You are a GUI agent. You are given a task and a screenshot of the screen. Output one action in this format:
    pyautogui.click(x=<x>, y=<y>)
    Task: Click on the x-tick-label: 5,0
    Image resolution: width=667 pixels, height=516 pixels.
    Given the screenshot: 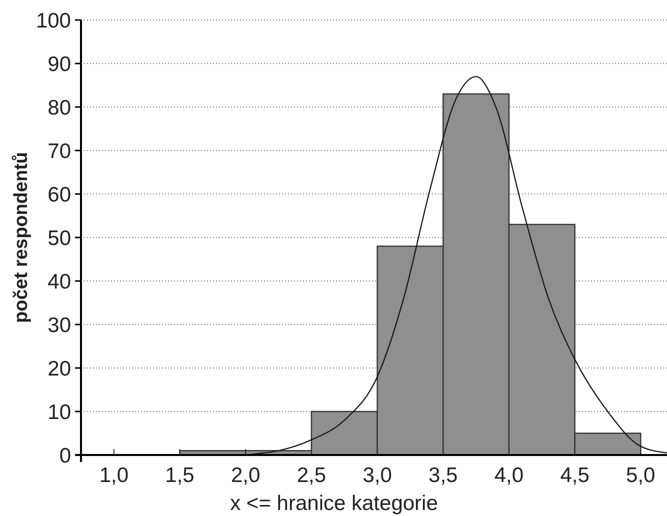 What is the action you would take?
    pyautogui.click(x=641, y=475)
    